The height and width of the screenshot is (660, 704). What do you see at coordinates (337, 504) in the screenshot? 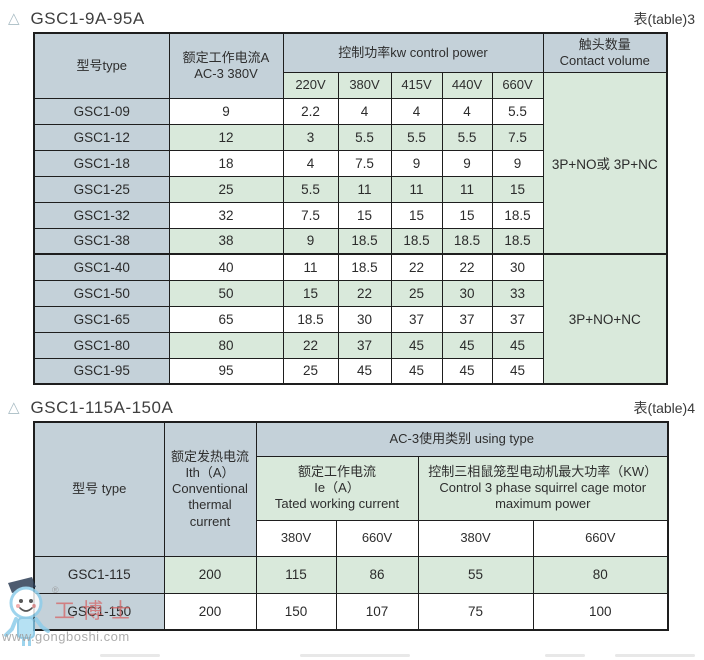
I see `header-ie-line3: Tated working current` at bounding box center [337, 504].